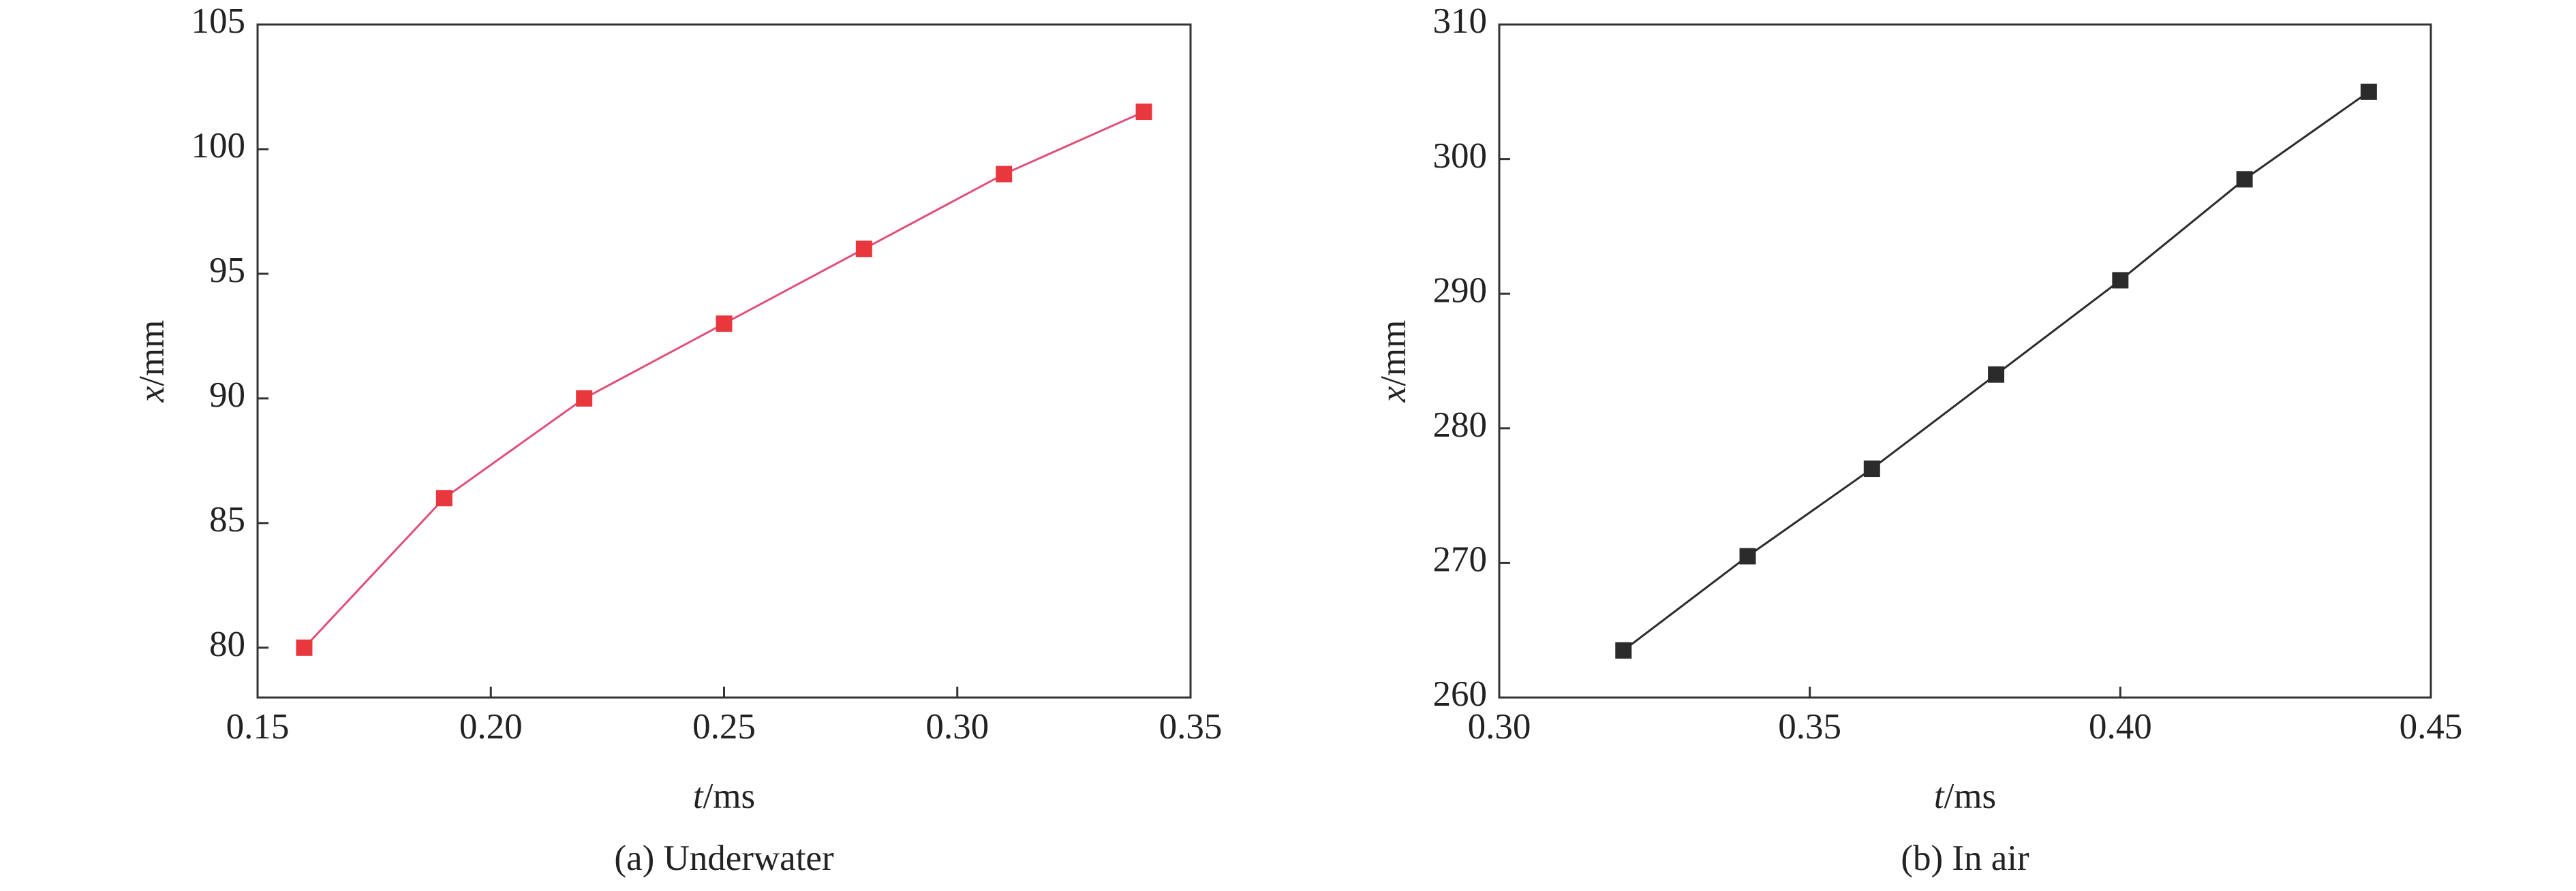  I want to click on y-tick-label: 105, so click(218, 21).